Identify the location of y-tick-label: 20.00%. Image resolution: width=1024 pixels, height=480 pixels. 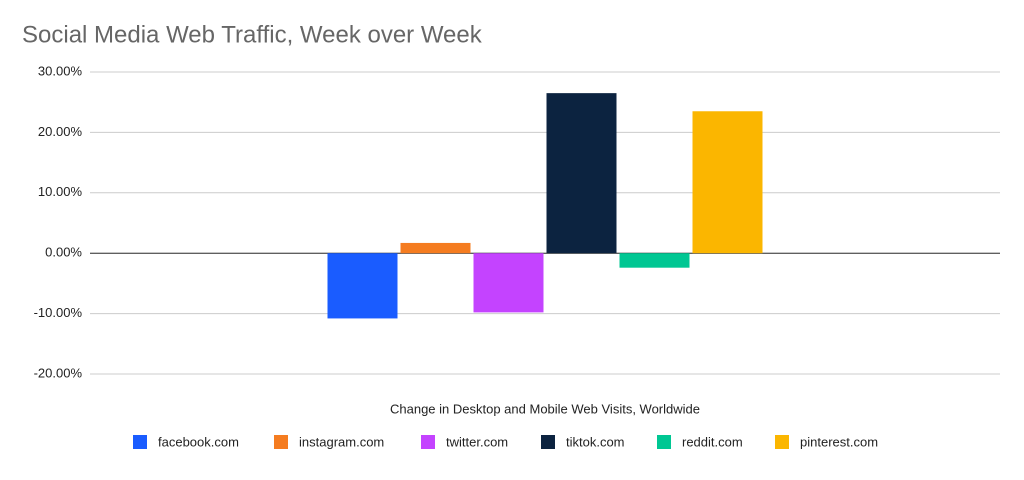
(60, 131).